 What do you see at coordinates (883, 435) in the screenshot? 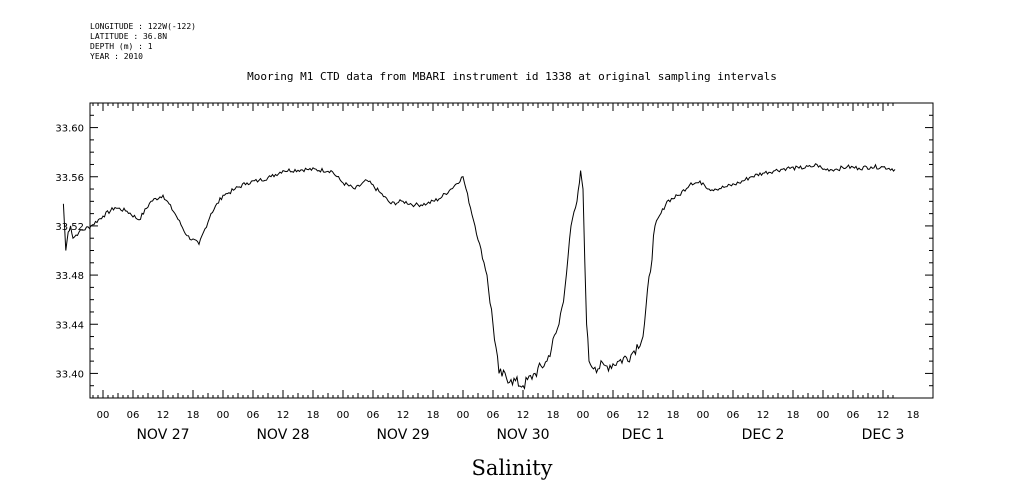
I see `x-date-label: DEC 3` at bounding box center [883, 435].